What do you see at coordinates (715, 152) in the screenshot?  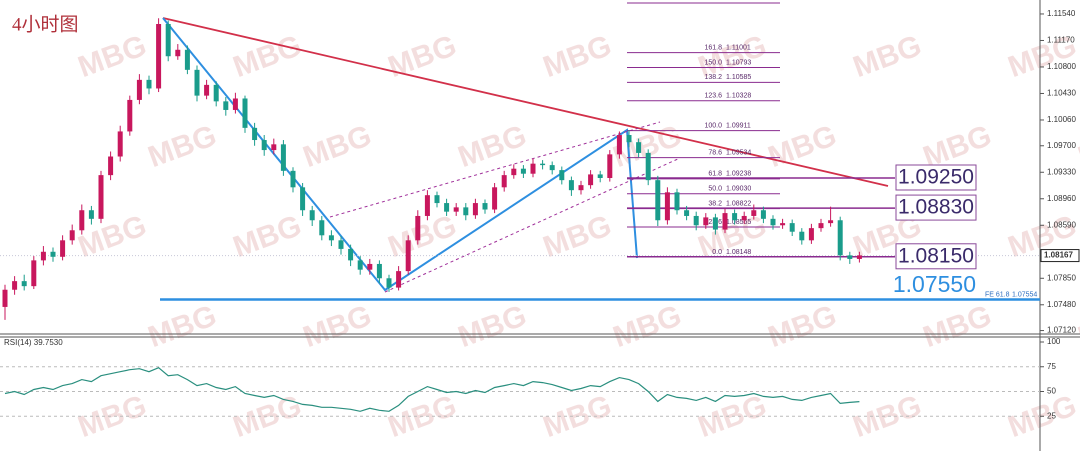 I see `fib-ratio: 78.6` at bounding box center [715, 152].